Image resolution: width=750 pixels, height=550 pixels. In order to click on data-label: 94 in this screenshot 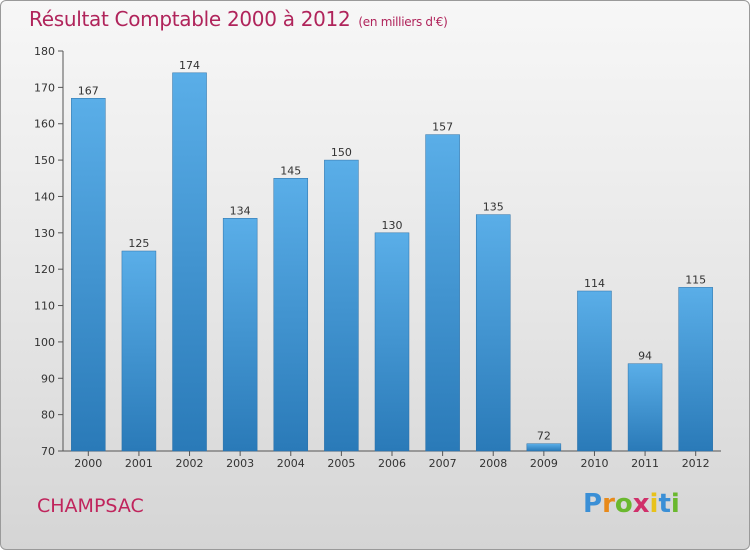, I will do `click(645, 356)`.